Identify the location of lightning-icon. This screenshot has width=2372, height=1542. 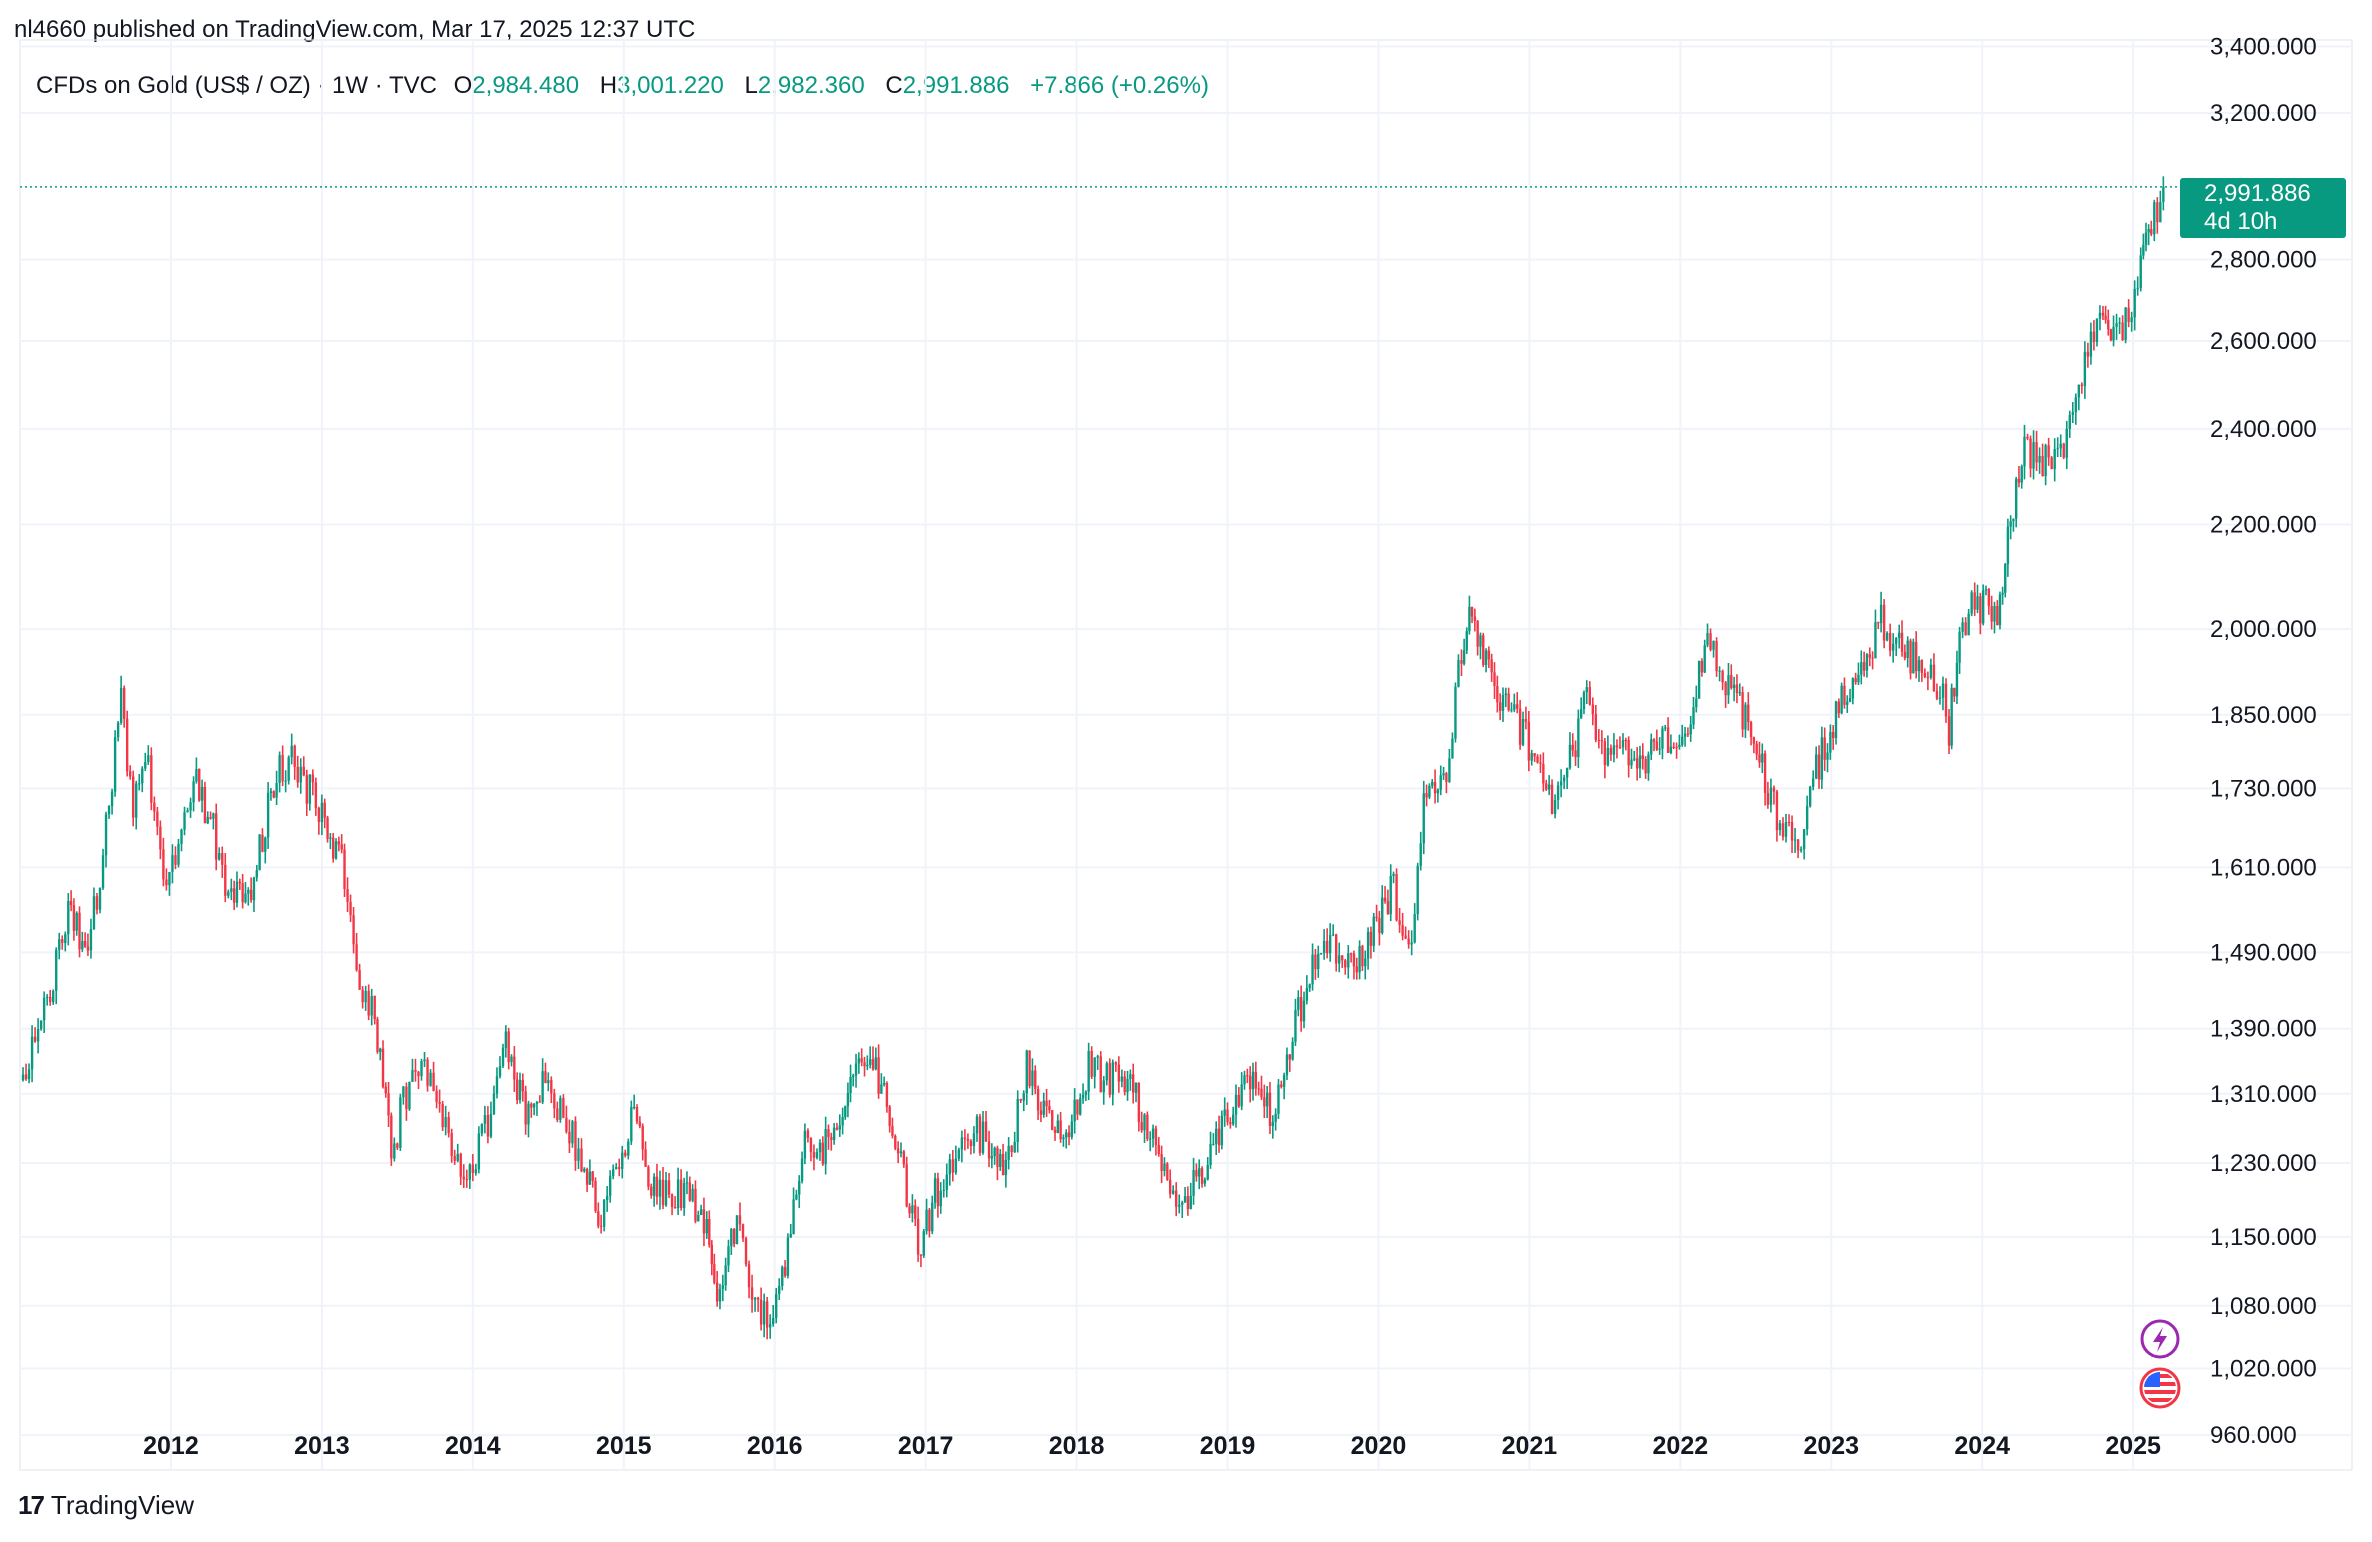
(2160, 1339).